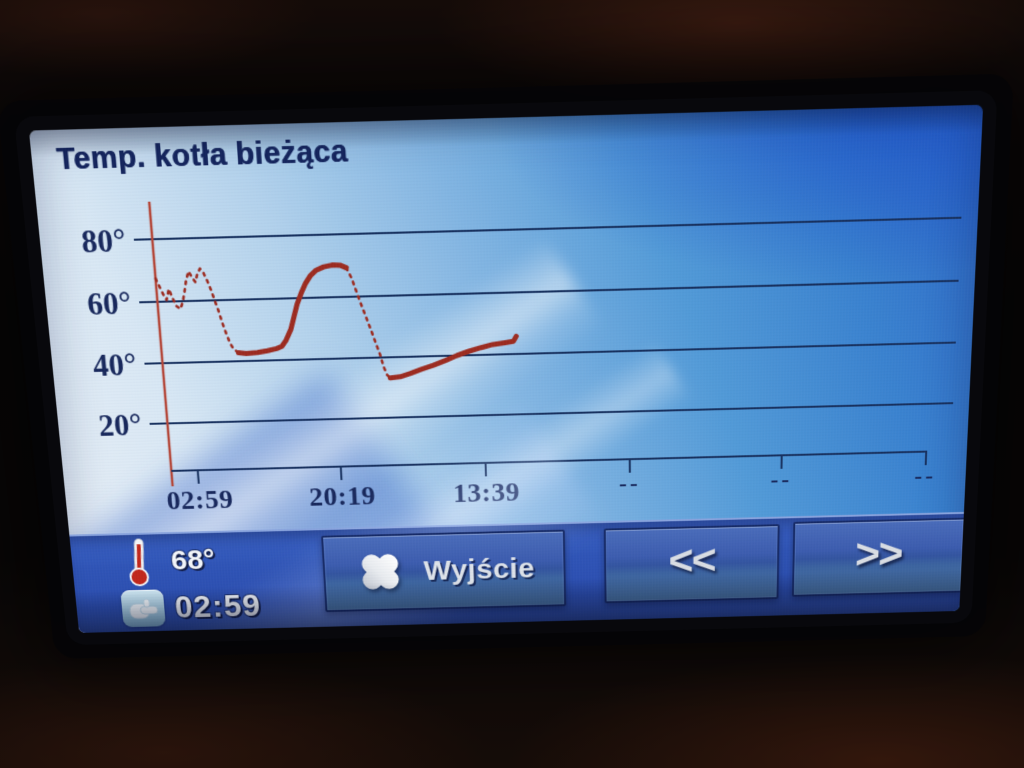 This screenshot has width=1024, height=768. What do you see at coordinates (548, 468) in the screenshot?
I see `x-axis-line` at bounding box center [548, 468].